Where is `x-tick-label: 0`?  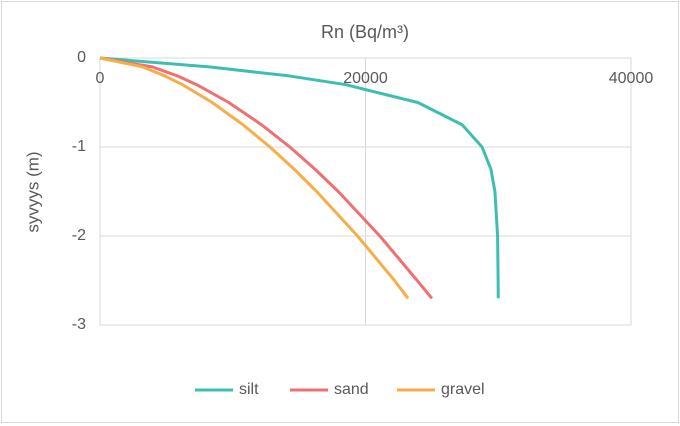 x-tick-label: 0 is located at coordinates (100, 78).